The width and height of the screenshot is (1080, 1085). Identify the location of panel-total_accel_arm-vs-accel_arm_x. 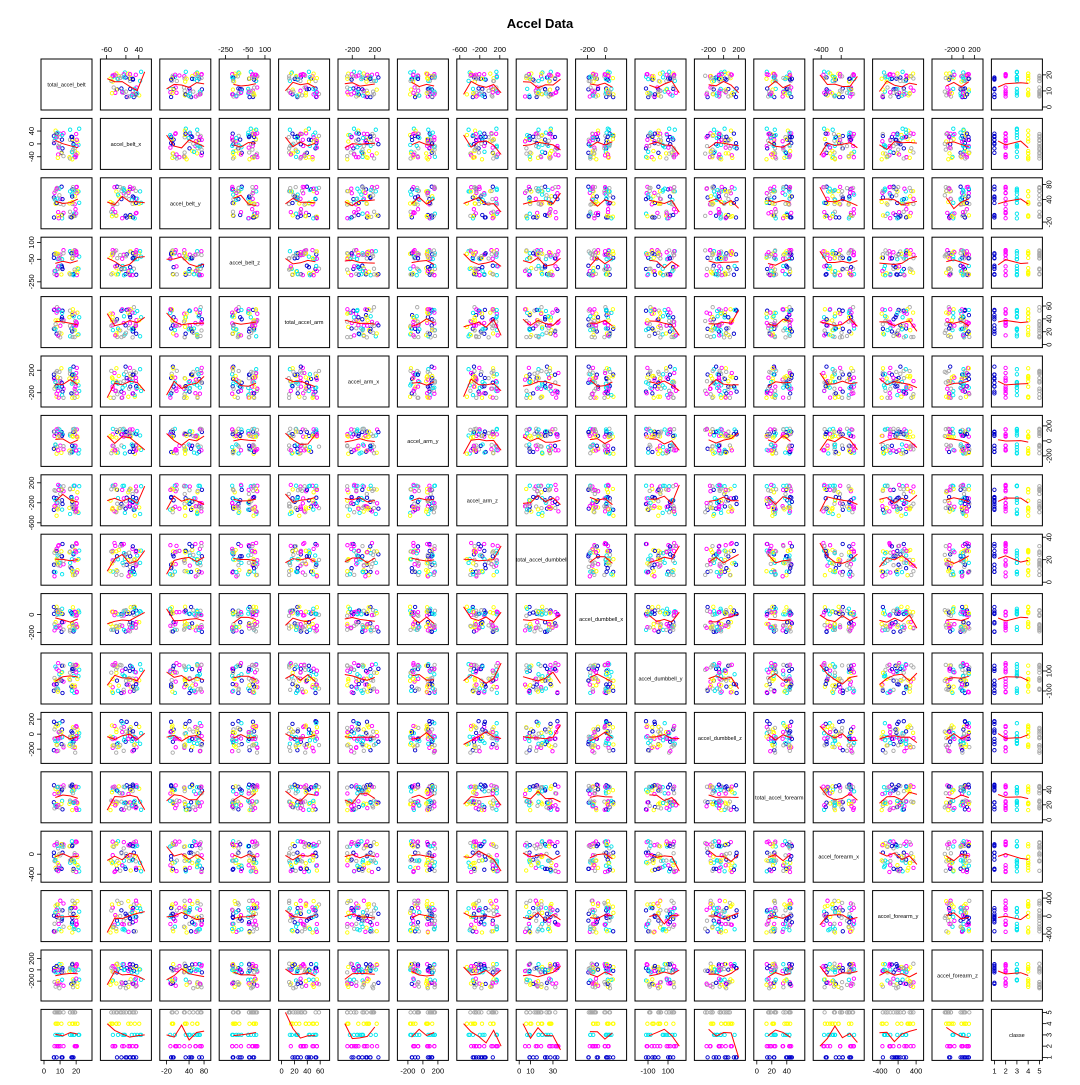
(363, 322).